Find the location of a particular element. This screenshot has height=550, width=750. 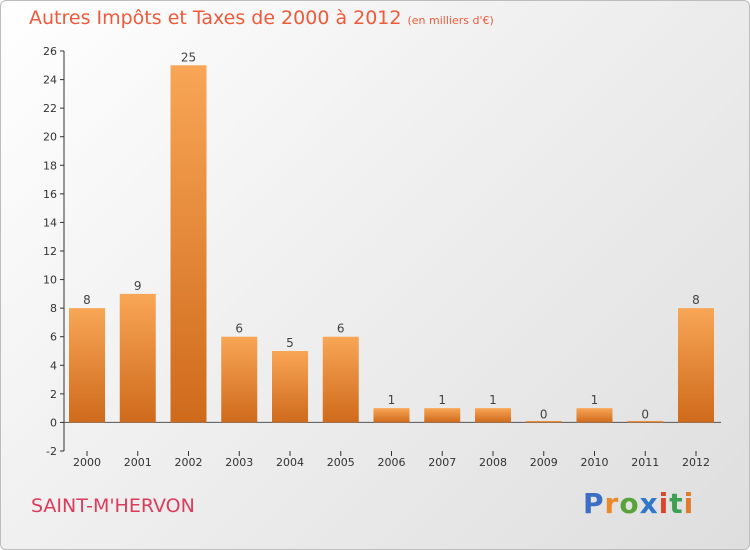

y-tick-label: 2 is located at coordinates (53, 394).